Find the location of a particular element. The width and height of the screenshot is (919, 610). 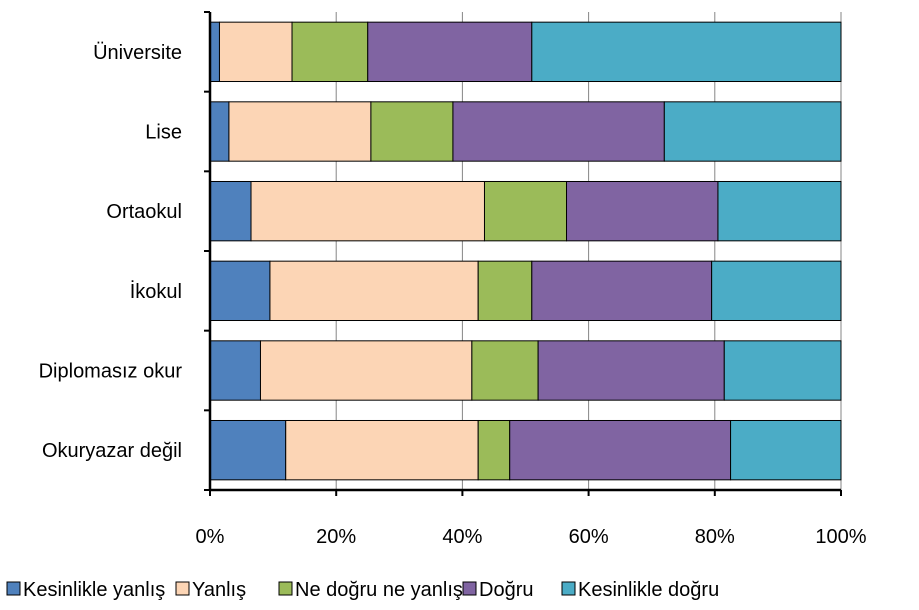

category-label: Lise is located at coordinates (163, 133).